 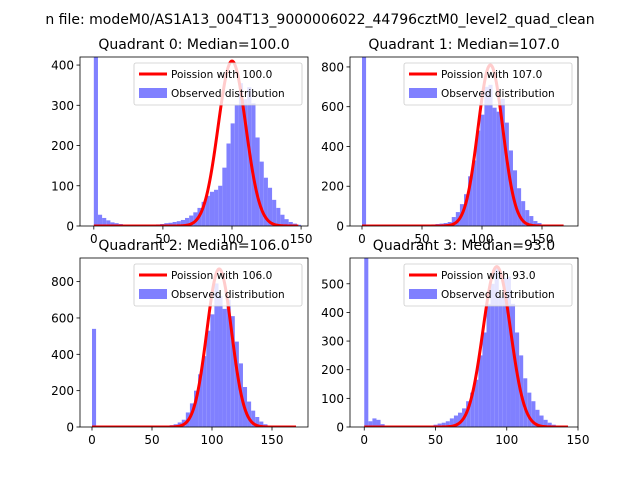 I want to click on legend-poisson-label: Poission with 93.0, so click(x=488, y=276).